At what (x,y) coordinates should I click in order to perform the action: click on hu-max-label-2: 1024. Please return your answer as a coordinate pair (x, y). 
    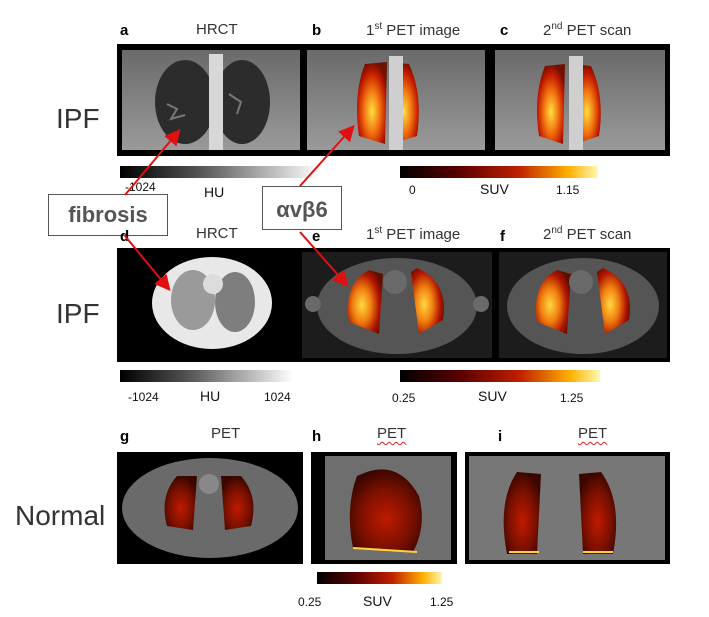
    Looking at the image, I should click on (277, 397).